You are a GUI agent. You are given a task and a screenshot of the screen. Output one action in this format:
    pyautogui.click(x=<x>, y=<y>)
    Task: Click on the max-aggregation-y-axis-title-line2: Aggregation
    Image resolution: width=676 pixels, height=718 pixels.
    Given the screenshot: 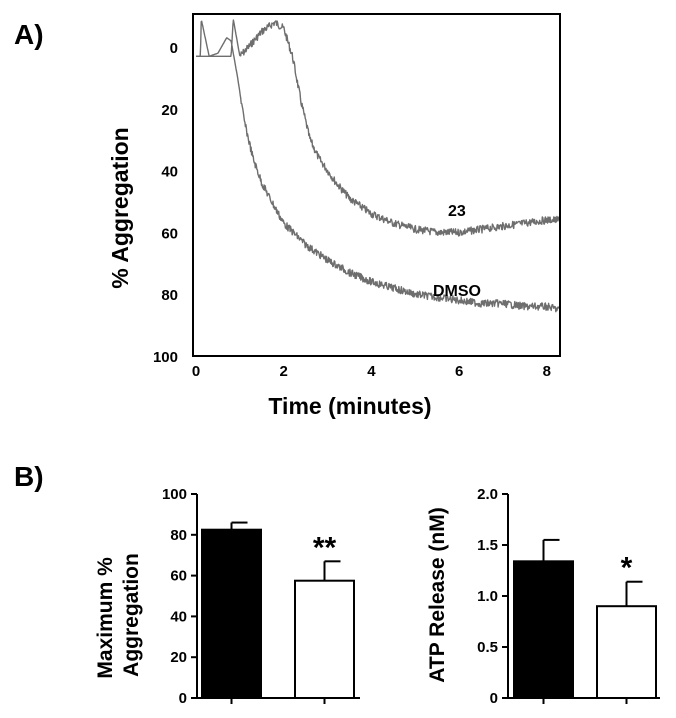 What is the action you would take?
    pyautogui.click(x=131, y=615)
    